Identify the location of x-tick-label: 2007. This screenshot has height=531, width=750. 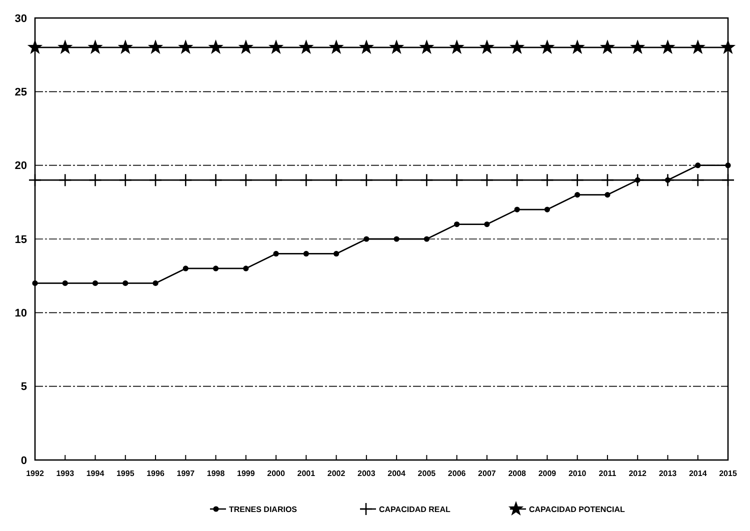
(487, 473).